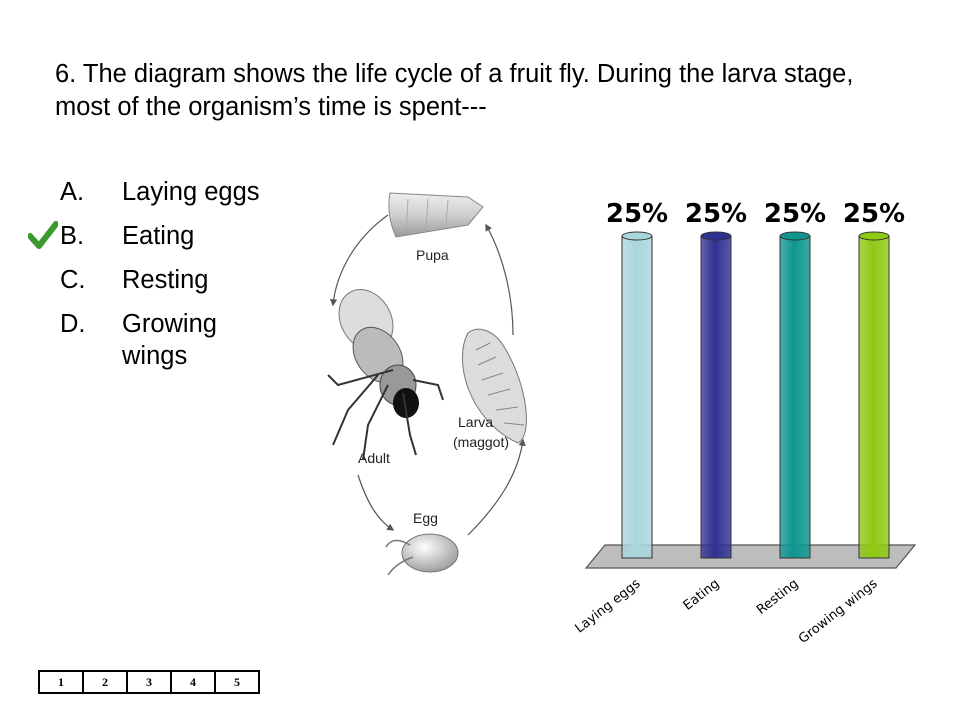  What do you see at coordinates (374, 458) in the screenshot?
I see `label-adult: Adult` at bounding box center [374, 458].